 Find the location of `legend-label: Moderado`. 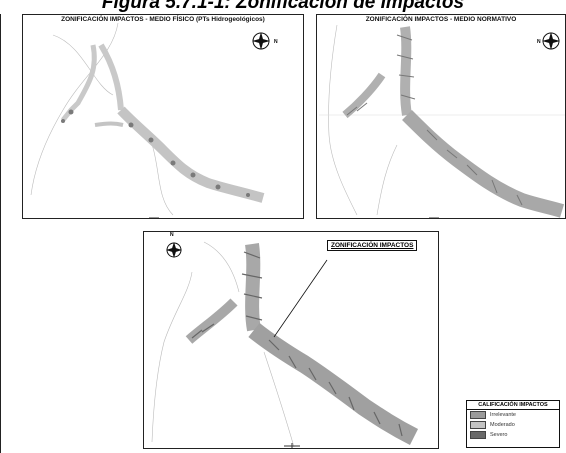

legend-label: Moderado is located at coordinates (502, 425).